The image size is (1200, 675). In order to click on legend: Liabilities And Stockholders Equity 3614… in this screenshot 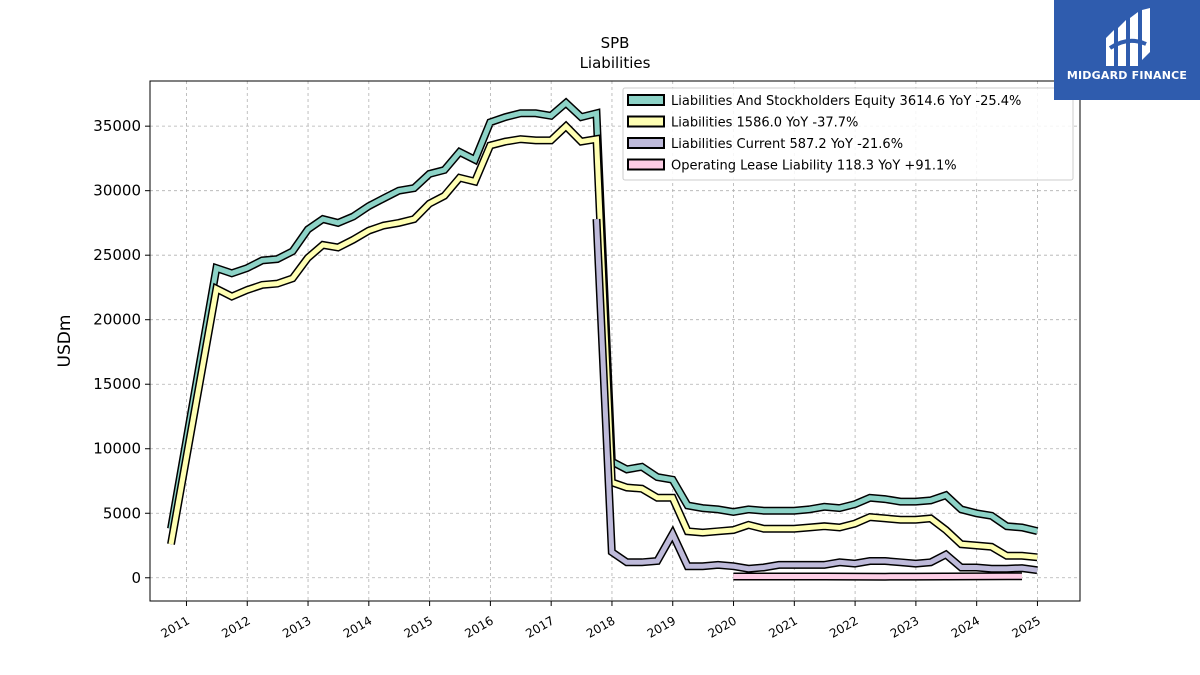, I will do `click(848, 134)`.